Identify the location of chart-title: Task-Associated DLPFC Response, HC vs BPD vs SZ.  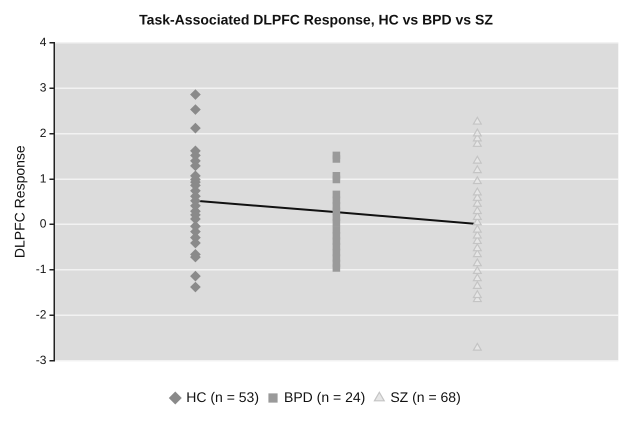
(316, 19).